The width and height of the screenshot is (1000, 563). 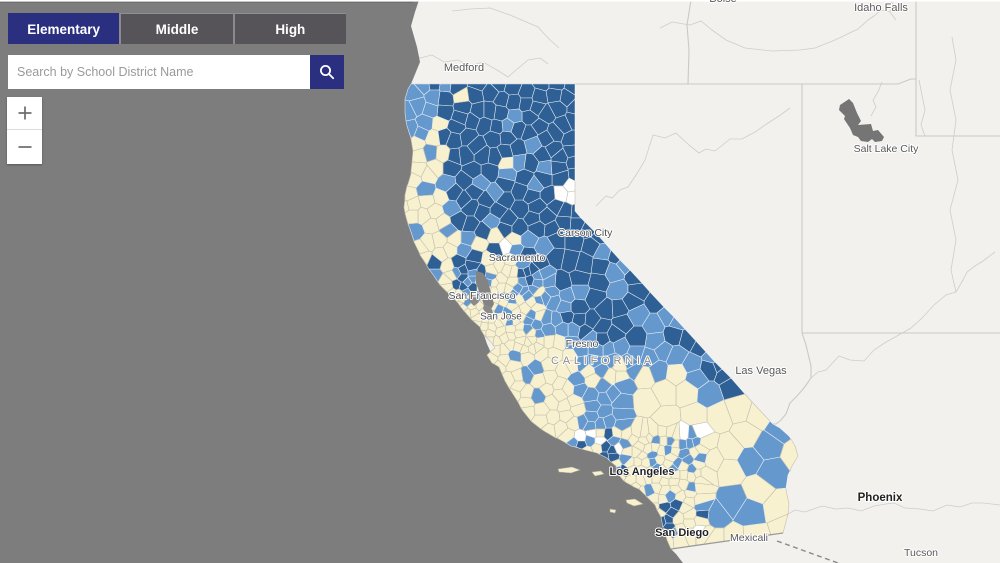 I want to click on svg-text: CALIFORNIA, so click(x=603, y=361).